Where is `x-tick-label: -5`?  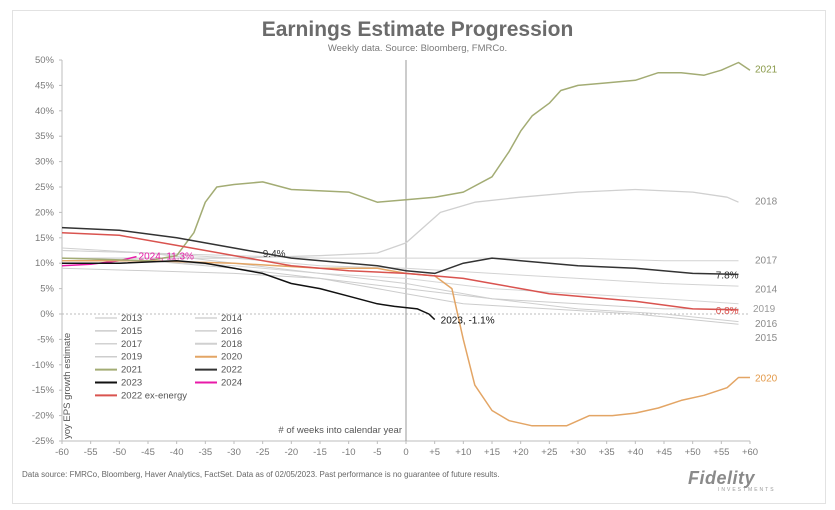
x-tick-label: -5 is located at coordinates (377, 452).